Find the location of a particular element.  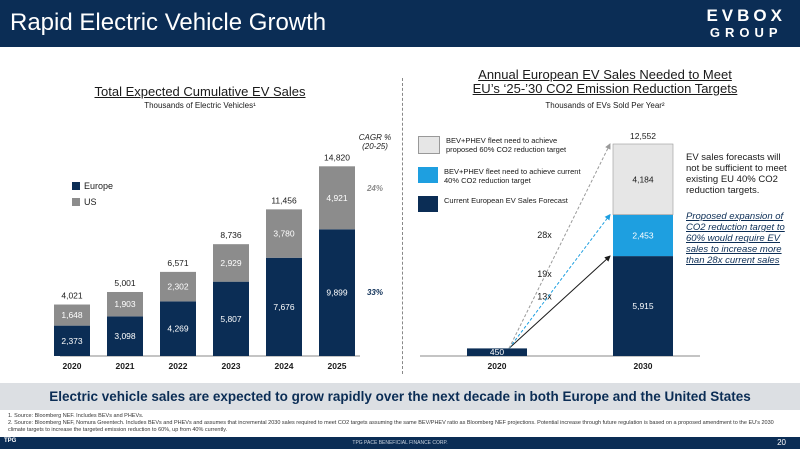

bar-label-2020-series-0: 450 is located at coordinates (497, 352).